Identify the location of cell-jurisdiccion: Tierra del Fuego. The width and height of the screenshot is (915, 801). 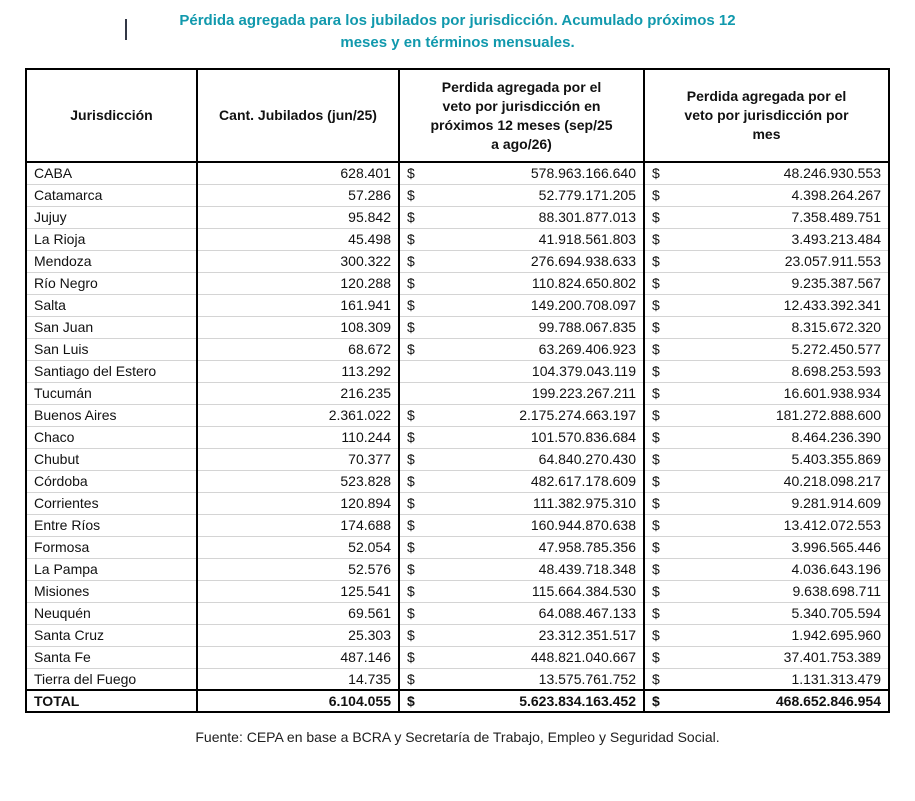
(111, 678).